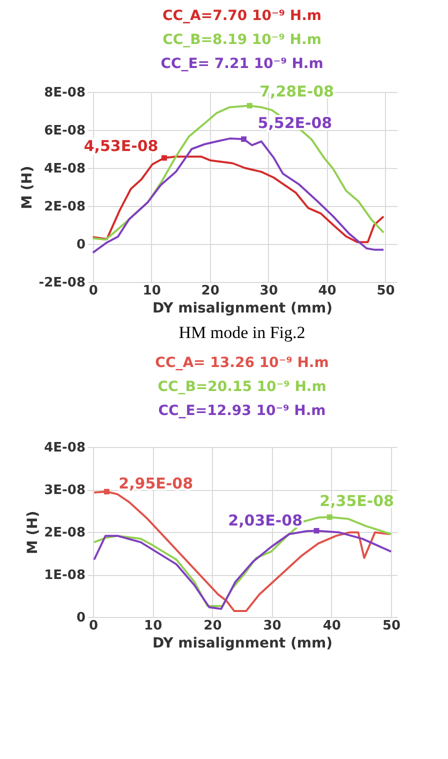  Describe the element at coordinates (242, 16) in the screenshot. I see `text: CC_A=7.70 10⁻⁹ H.m` at that location.